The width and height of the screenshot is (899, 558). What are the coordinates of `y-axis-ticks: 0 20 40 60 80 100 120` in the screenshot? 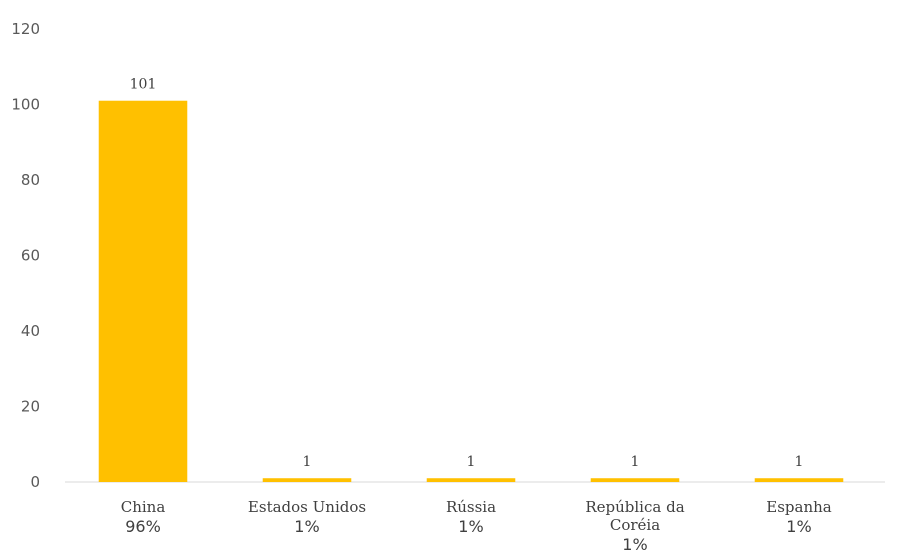 It's located at (25, 255).